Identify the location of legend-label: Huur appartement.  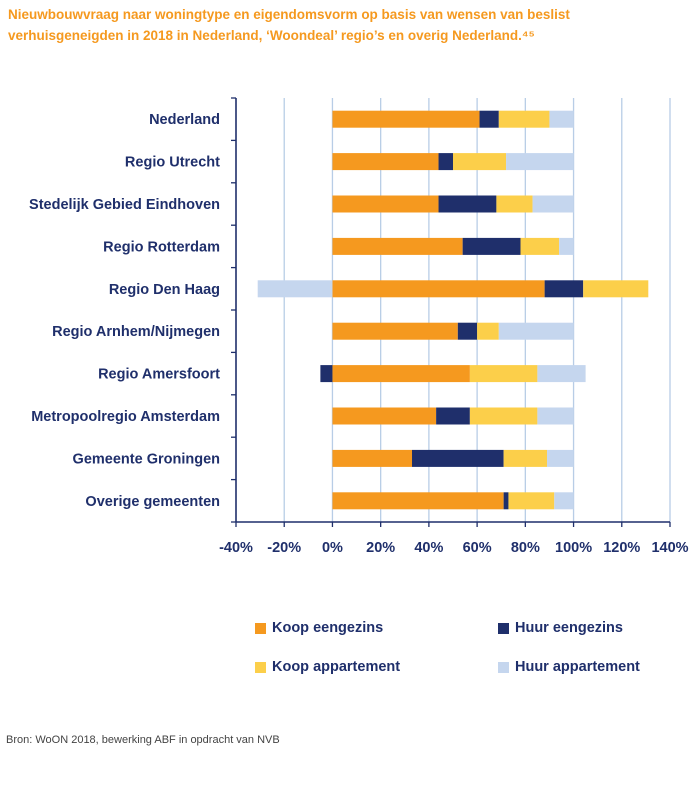
(577, 667).